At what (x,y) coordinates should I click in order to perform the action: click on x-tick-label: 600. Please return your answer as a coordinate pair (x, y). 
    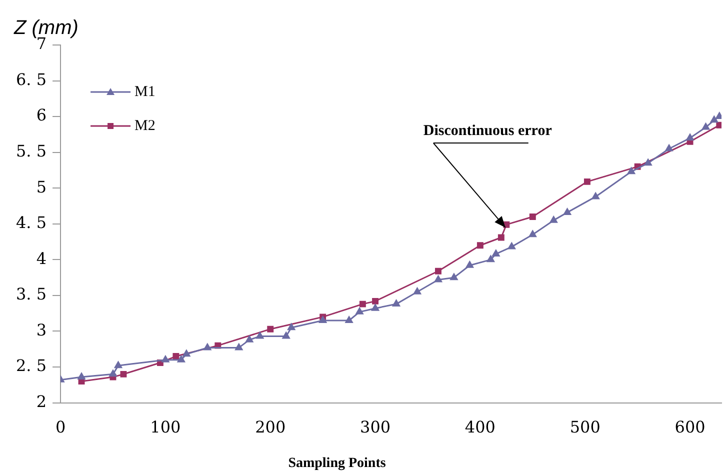
    Looking at the image, I should click on (690, 427).